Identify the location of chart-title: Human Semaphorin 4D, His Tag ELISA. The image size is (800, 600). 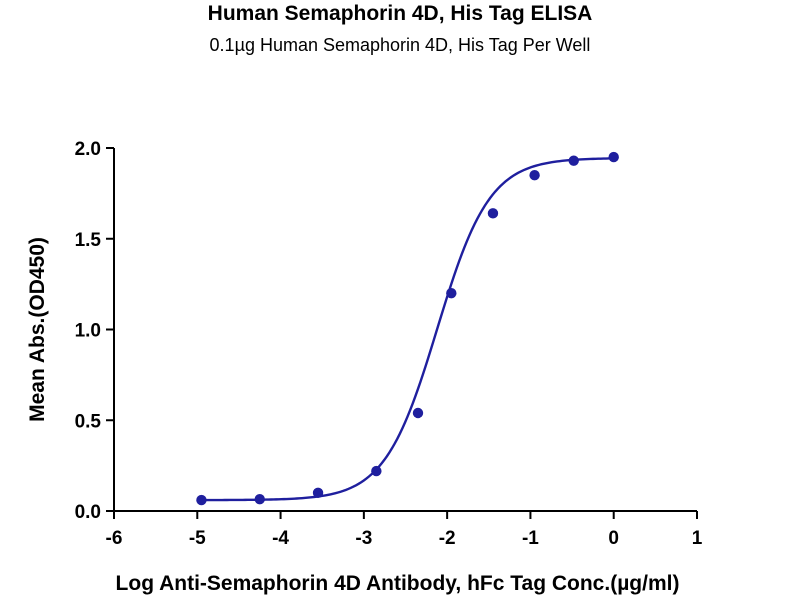
(400, 13).